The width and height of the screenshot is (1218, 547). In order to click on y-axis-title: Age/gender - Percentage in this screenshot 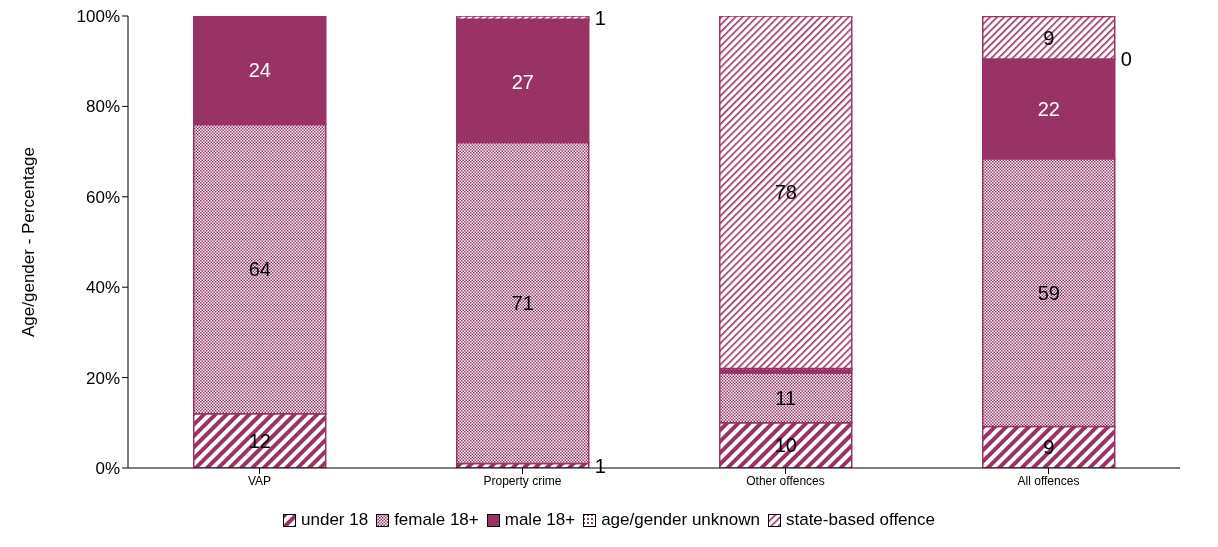, I will do `click(29, 242)`.